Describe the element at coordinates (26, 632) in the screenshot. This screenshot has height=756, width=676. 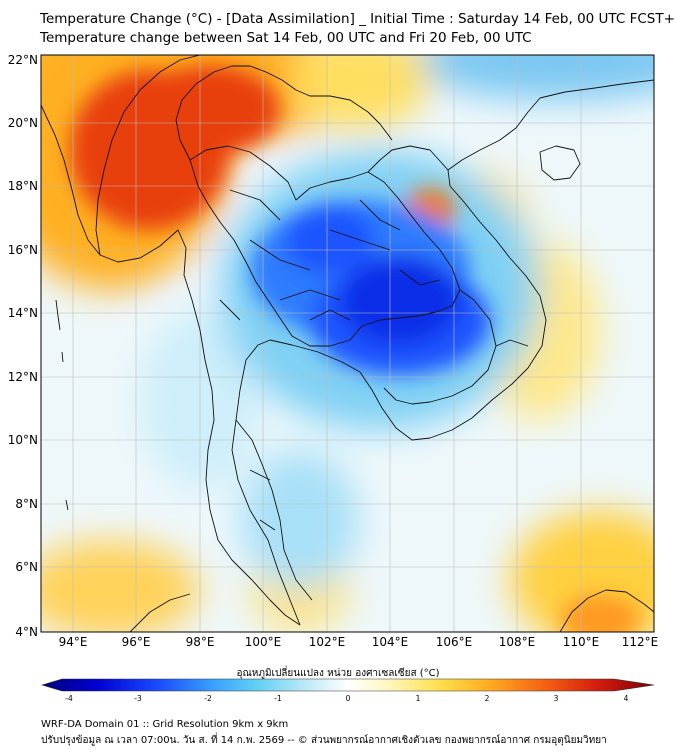
I see `lat-label: 4°N` at that location.